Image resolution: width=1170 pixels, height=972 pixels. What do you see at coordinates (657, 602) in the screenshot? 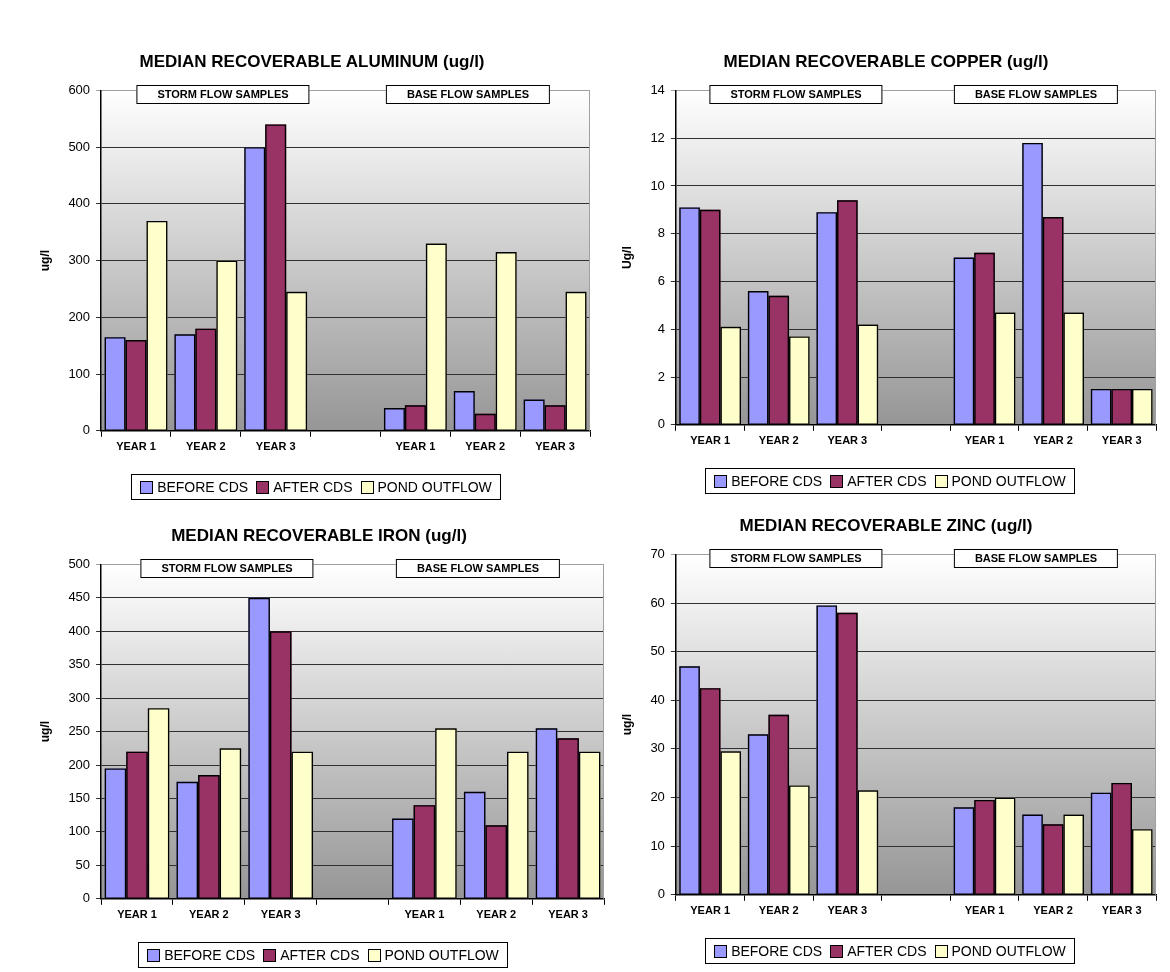
I see `y-tick-label: 60` at bounding box center [657, 602].